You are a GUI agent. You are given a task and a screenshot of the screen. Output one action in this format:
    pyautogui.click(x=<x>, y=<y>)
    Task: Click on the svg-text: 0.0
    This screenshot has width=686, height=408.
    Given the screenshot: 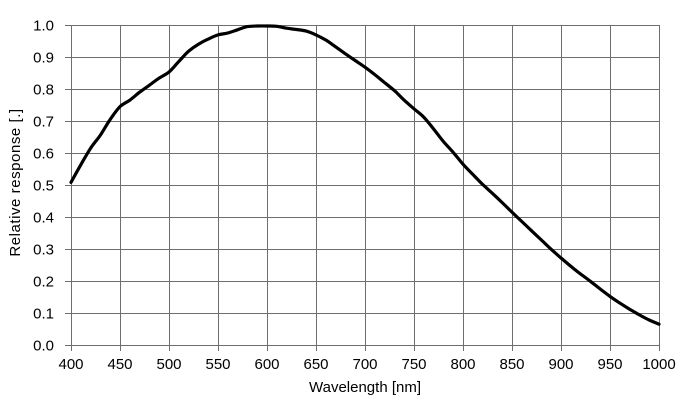 What is the action you would take?
    pyautogui.click(x=43, y=346)
    